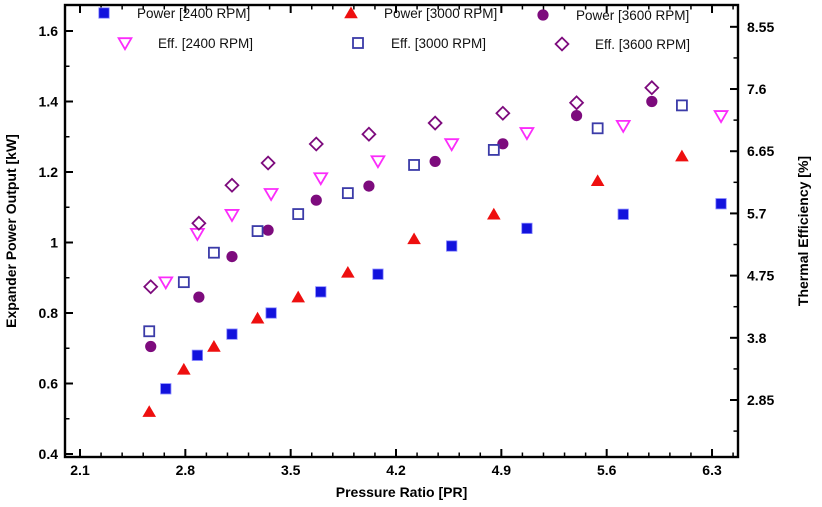 Image resolution: width=822 pixels, height=507 pixels. What do you see at coordinates (49, 454) in the screenshot?
I see `y-left-tick-label: 0.4` at bounding box center [49, 454].